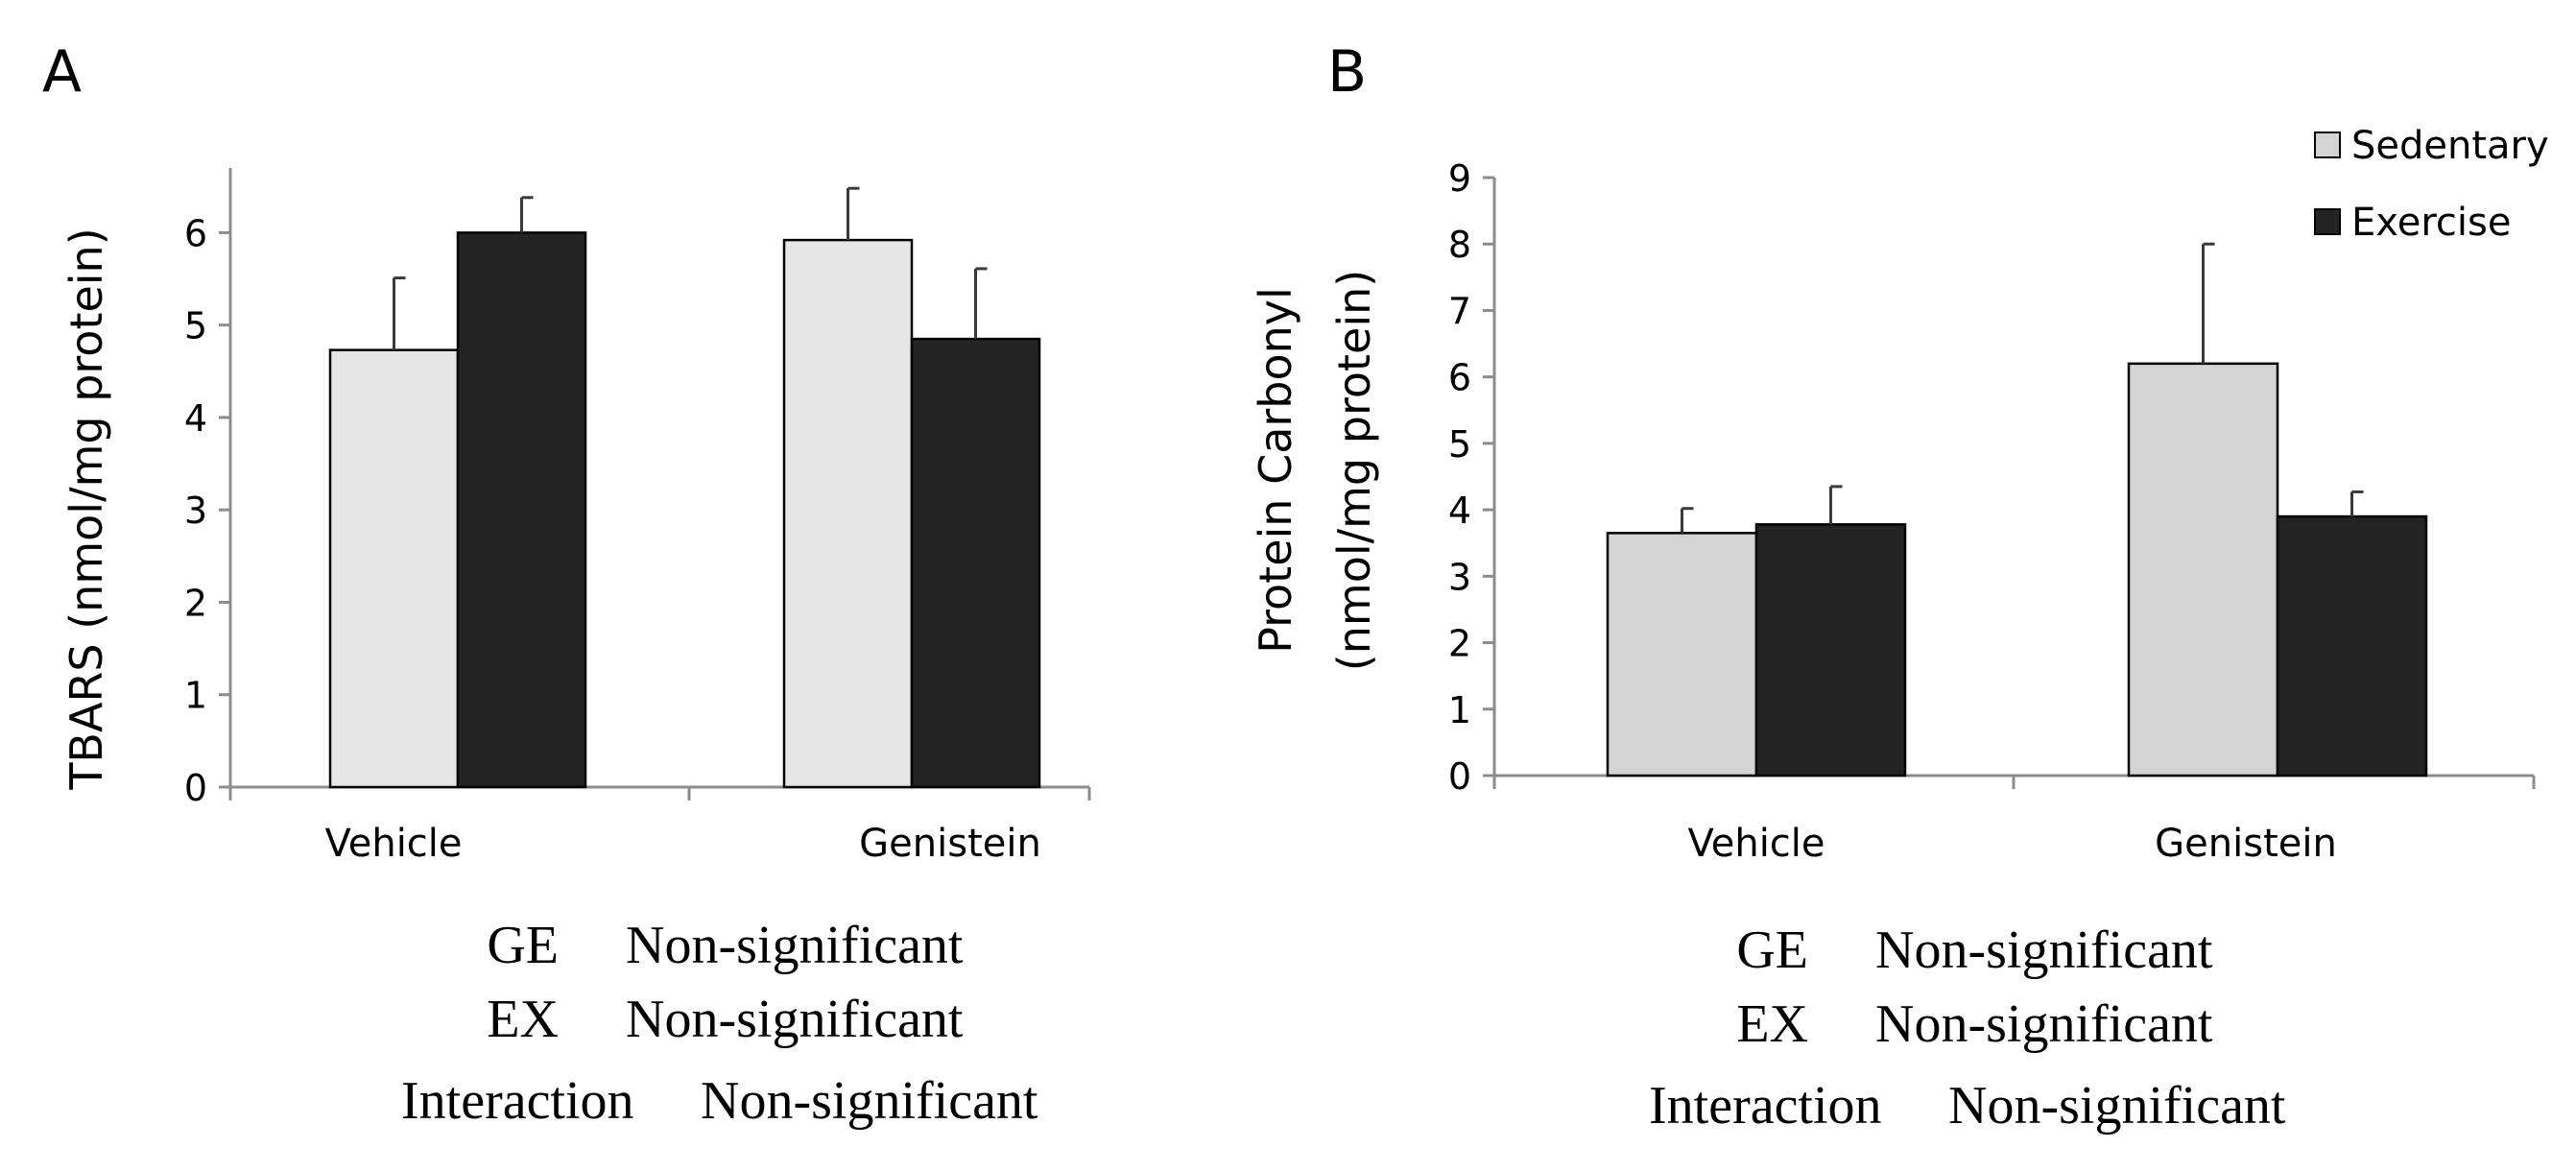 The height and width of the screenshot is (1172, 2576). What do you see at coordinates (869, 1101) in the screenshot?
I see `panel-a-stat-interaction-value: Non-significant` at bounding box center [869, 1101].